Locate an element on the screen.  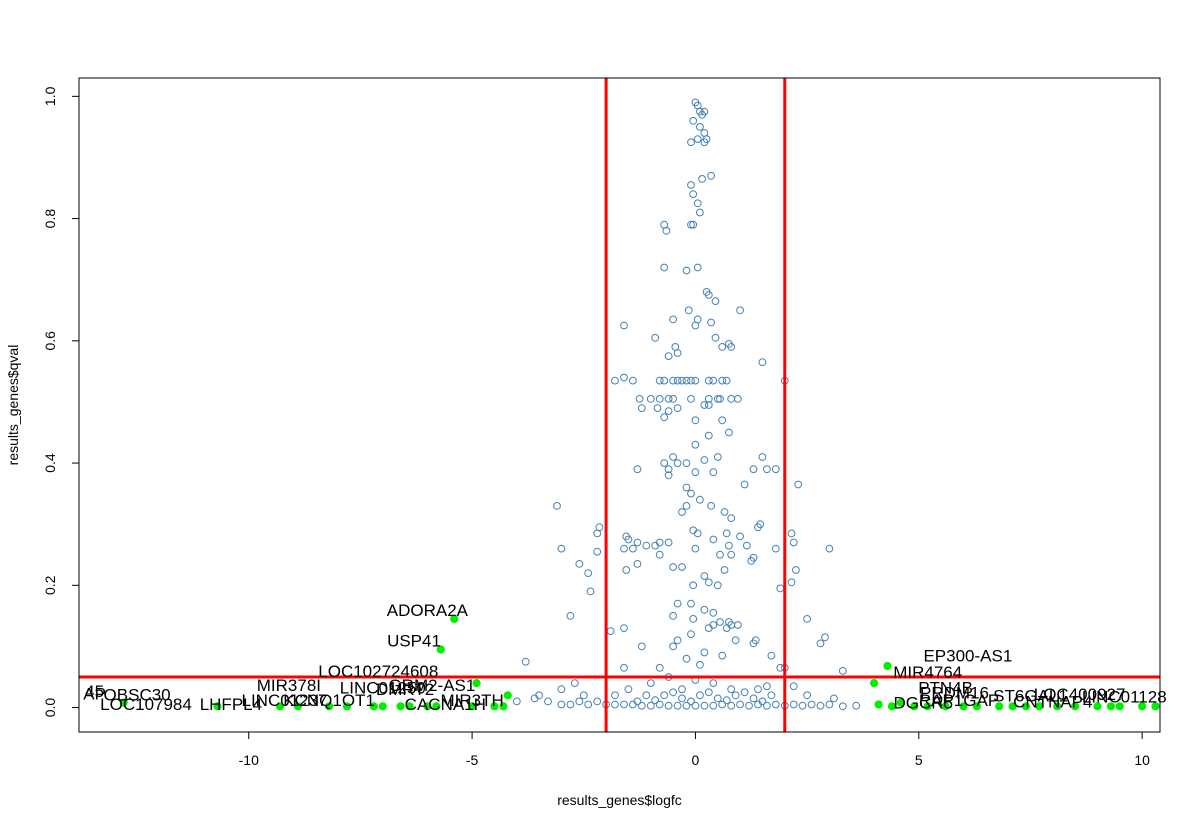
gene-label: LINC01250 is located at coordinates (383, 687).